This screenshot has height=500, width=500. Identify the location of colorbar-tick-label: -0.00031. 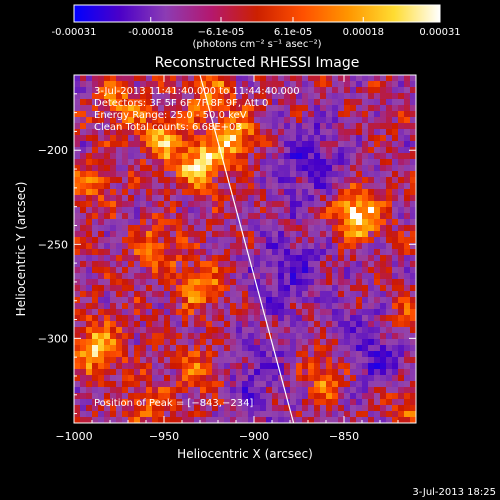
(74, 32).